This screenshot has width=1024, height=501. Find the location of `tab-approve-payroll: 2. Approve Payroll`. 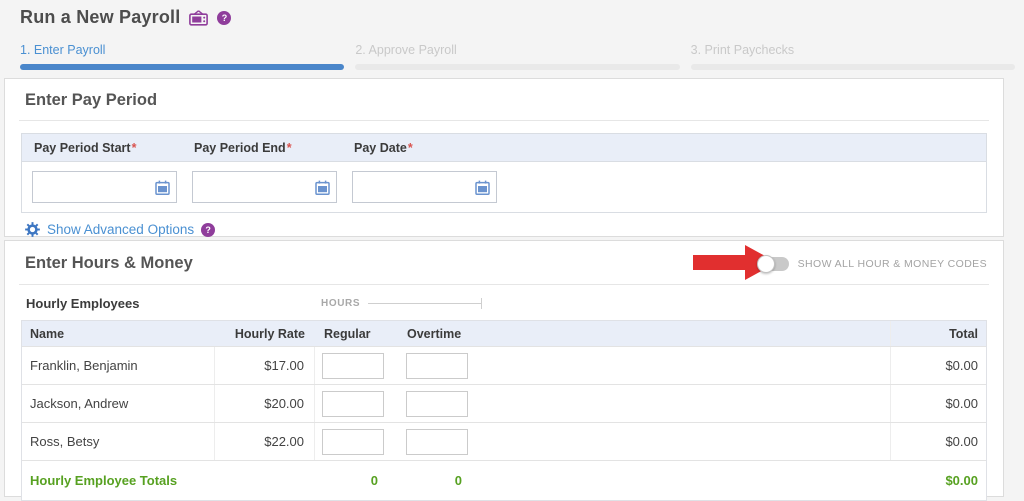

tab-approve-payroll: 2. Approve Payroll is located at coordinates (517, 56).